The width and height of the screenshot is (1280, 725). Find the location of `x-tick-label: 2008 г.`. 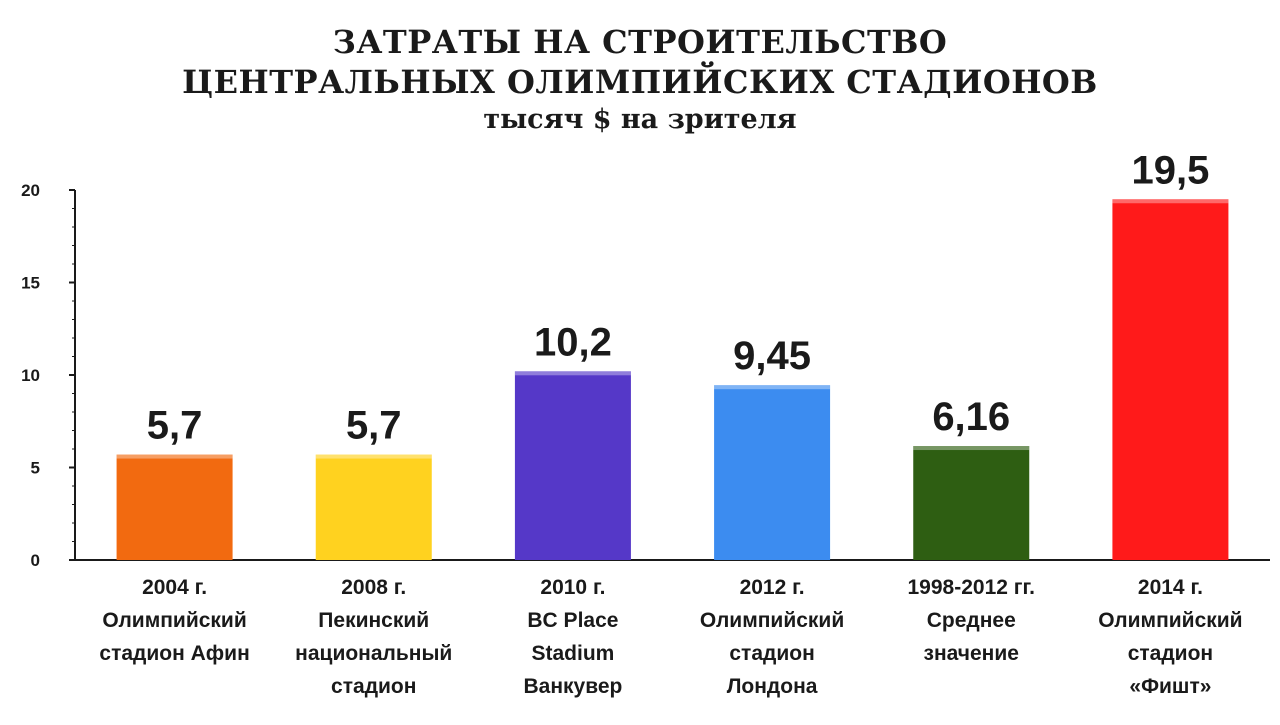

x-tick-label: 2008 г. is located at coordinates (373, 587).